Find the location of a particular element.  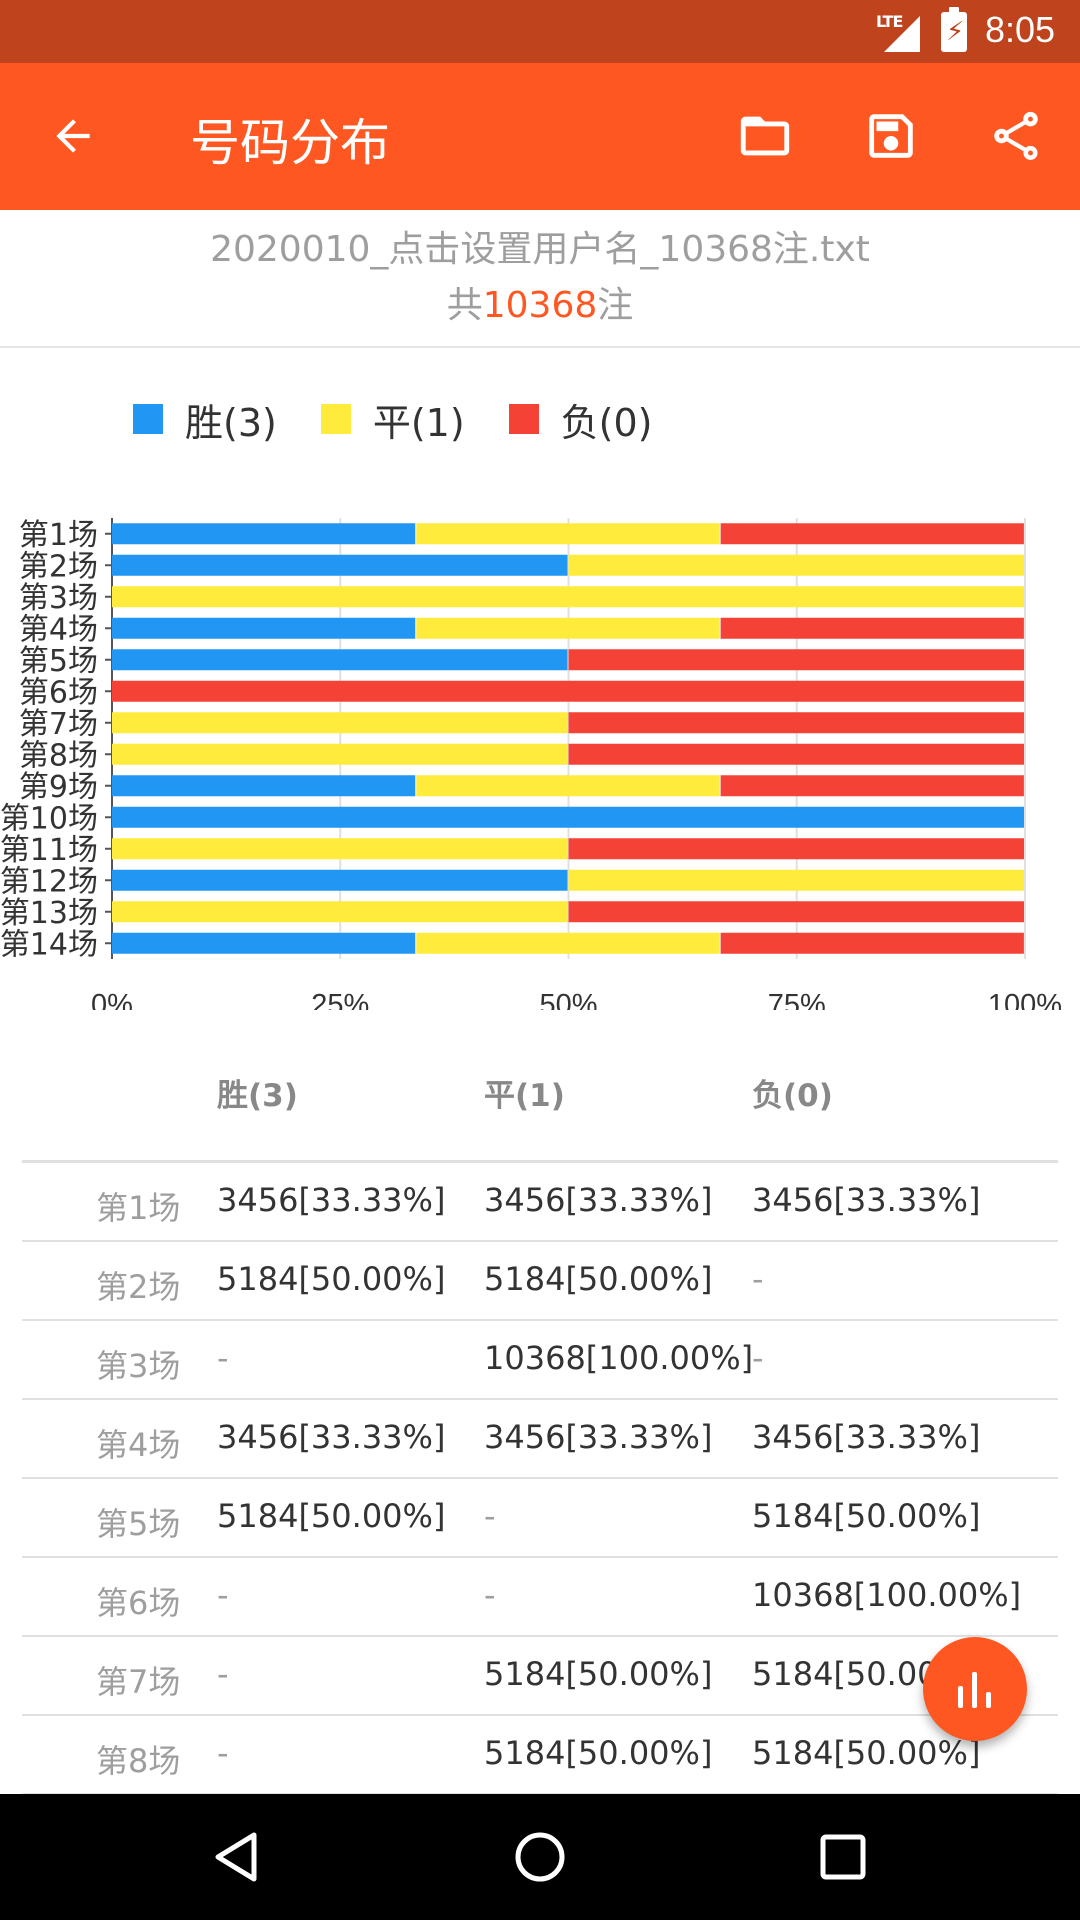

total-prefix: 共 is located at coordinates (464, 305).